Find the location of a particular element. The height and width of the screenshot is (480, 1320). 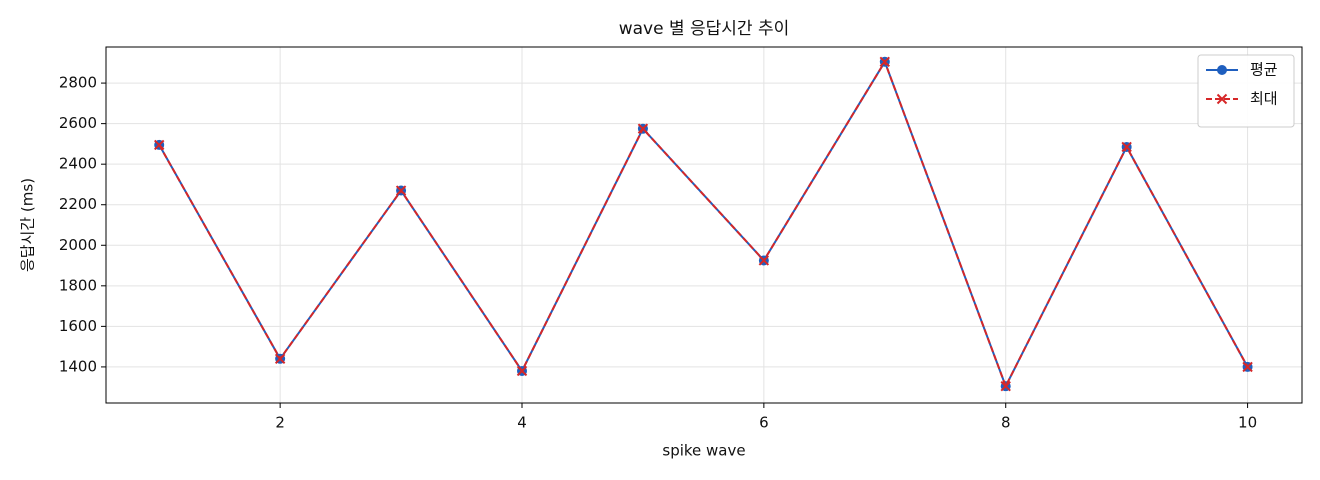

x-tick-label: 6 is located at coordinates (764, 423).